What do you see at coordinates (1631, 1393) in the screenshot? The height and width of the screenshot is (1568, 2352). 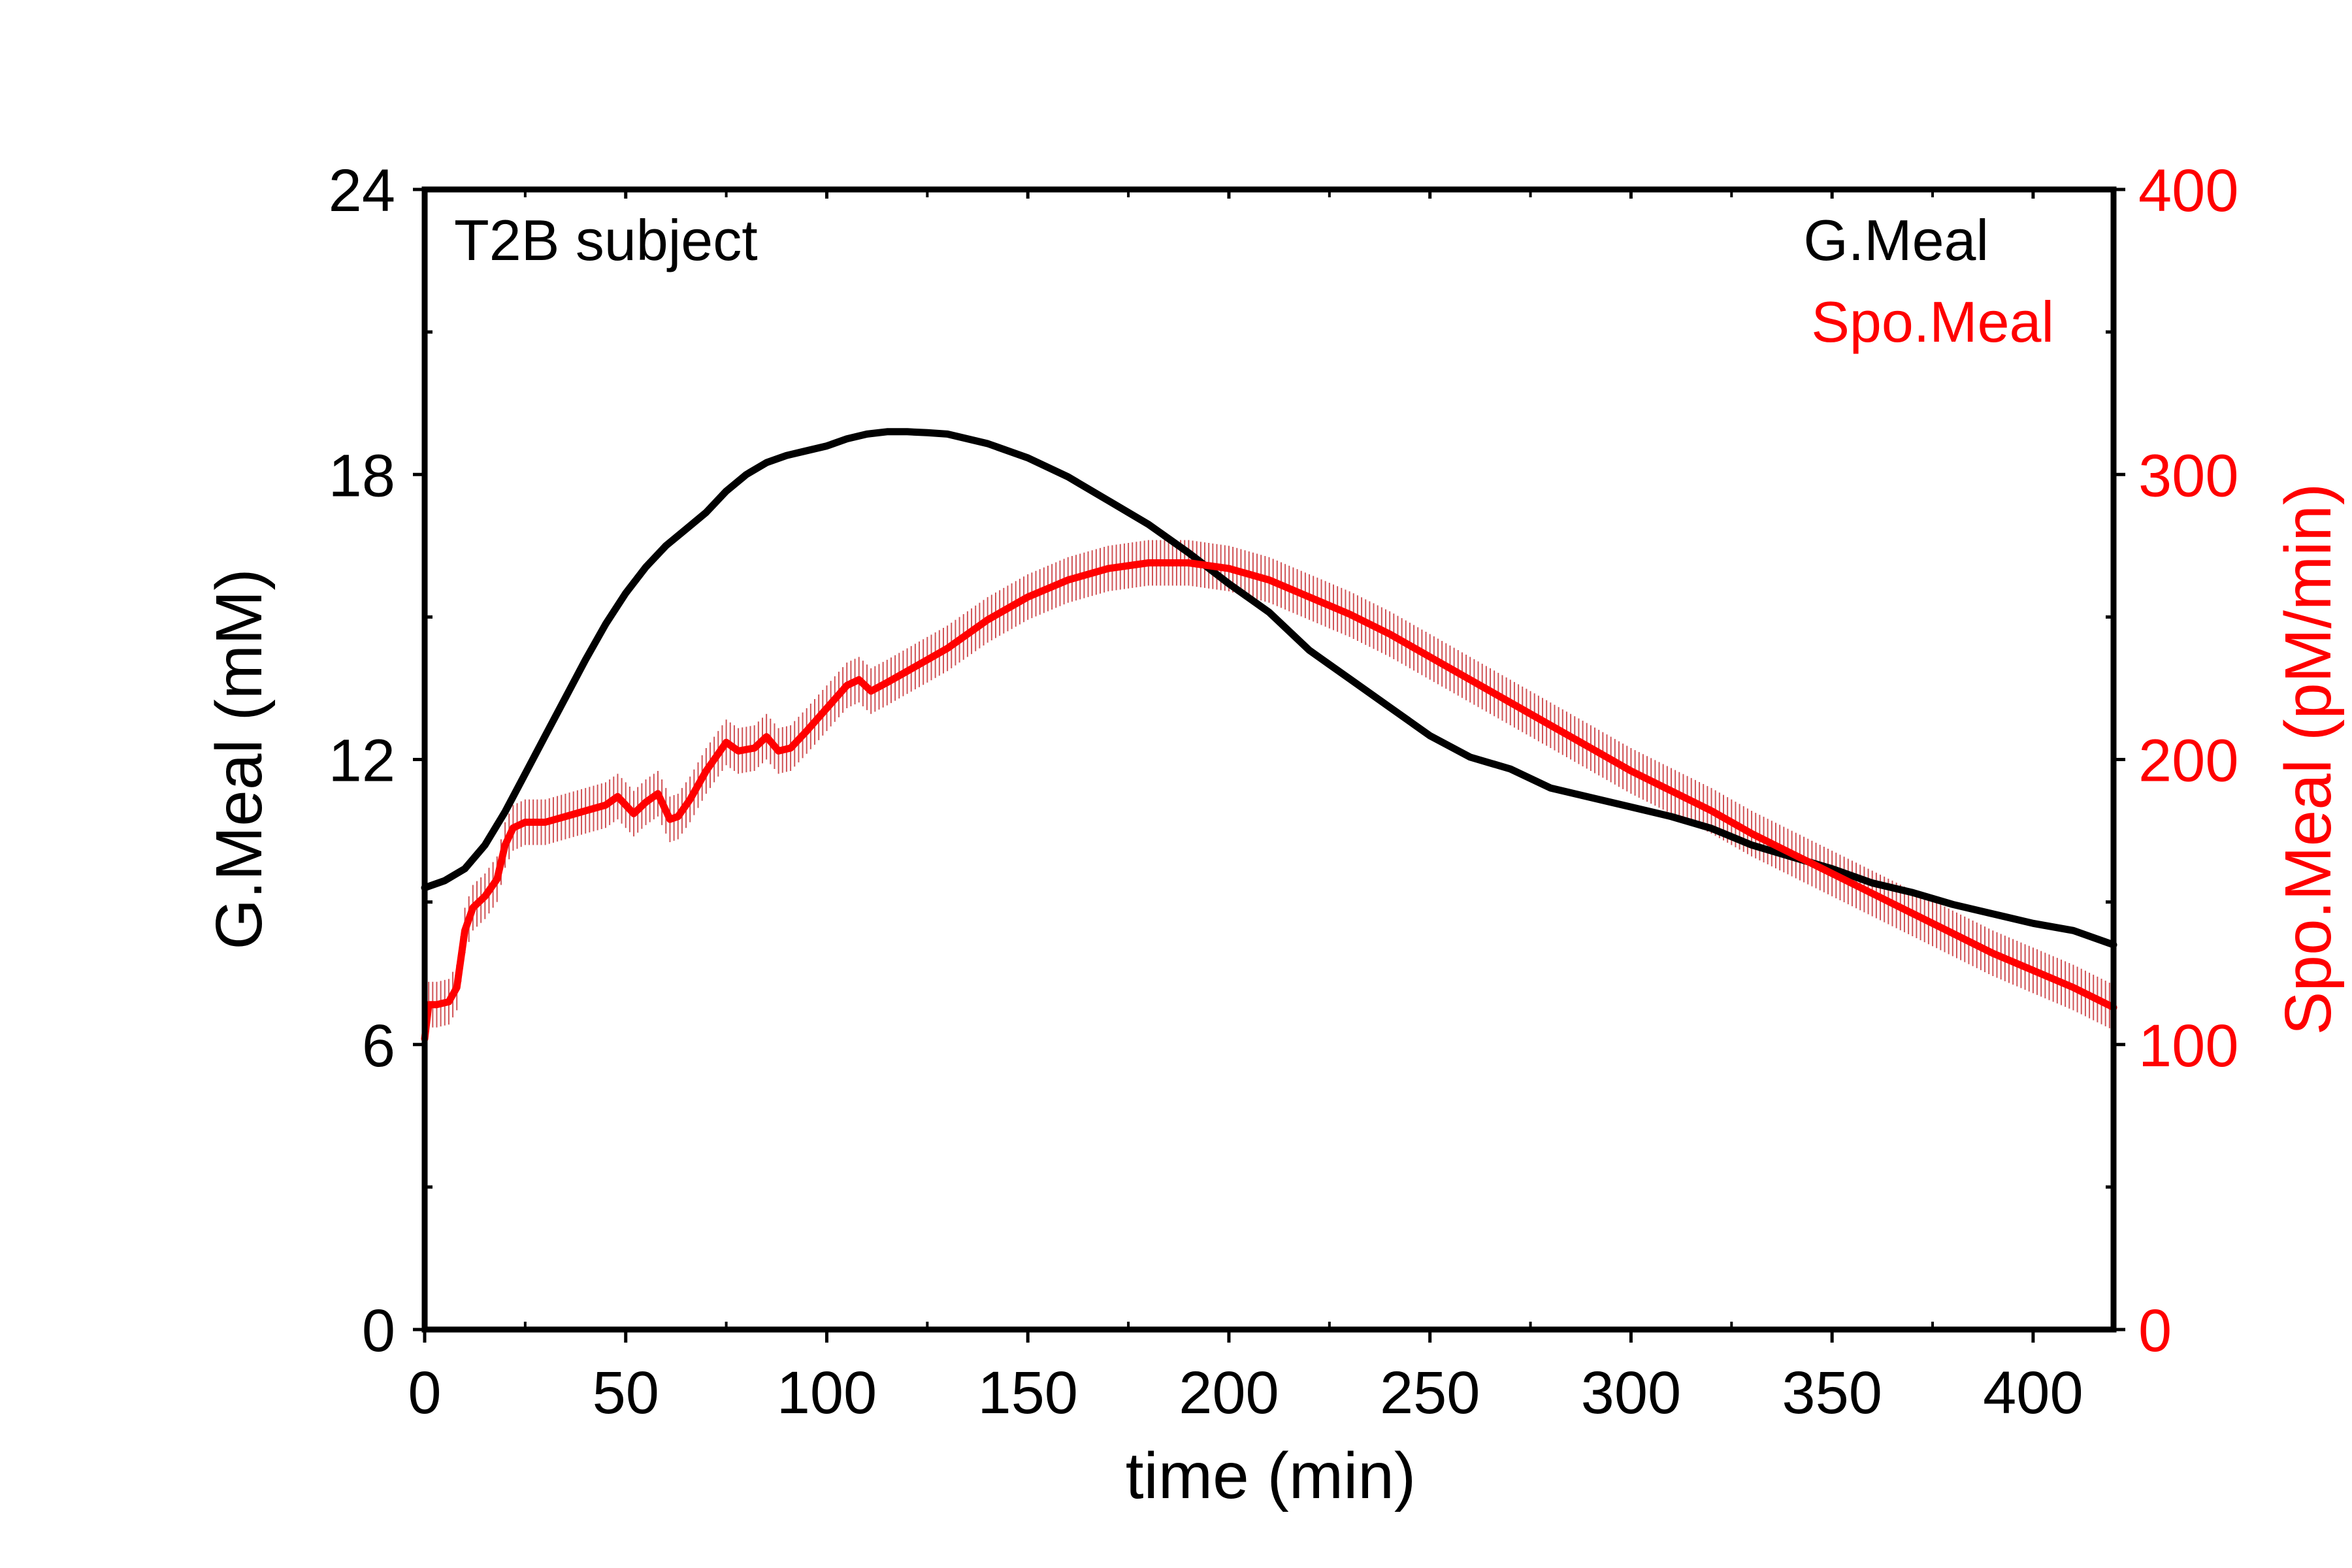 I see `x-tick-label: 300` at bounding box center [1631, 1393].